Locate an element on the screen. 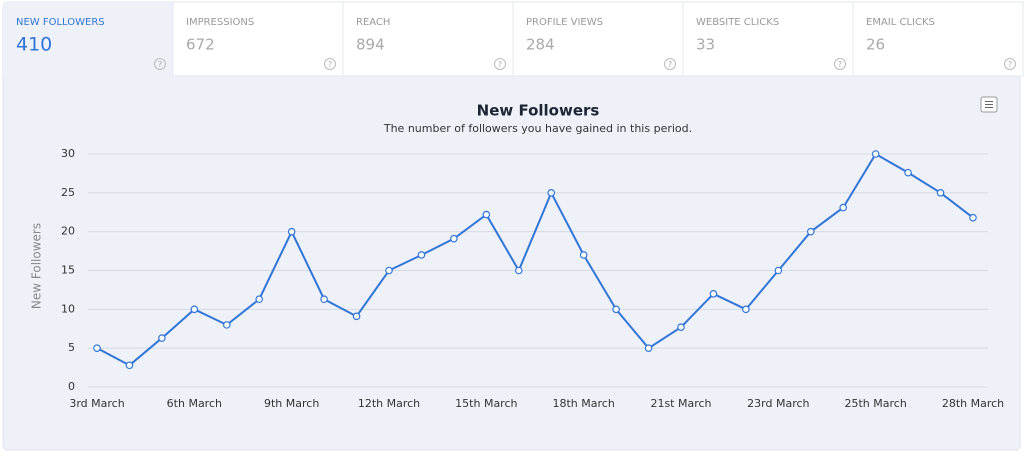  x-tick-label: 25th March is located at coordinates (876, 403).